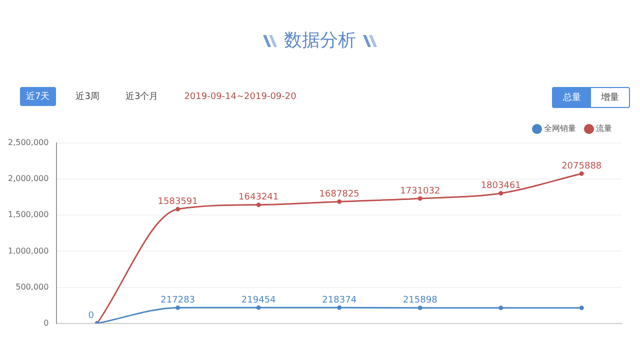 The width and height of the screenshot is (640, 352). I want to click on text: 近3个月, so click(142, 97).